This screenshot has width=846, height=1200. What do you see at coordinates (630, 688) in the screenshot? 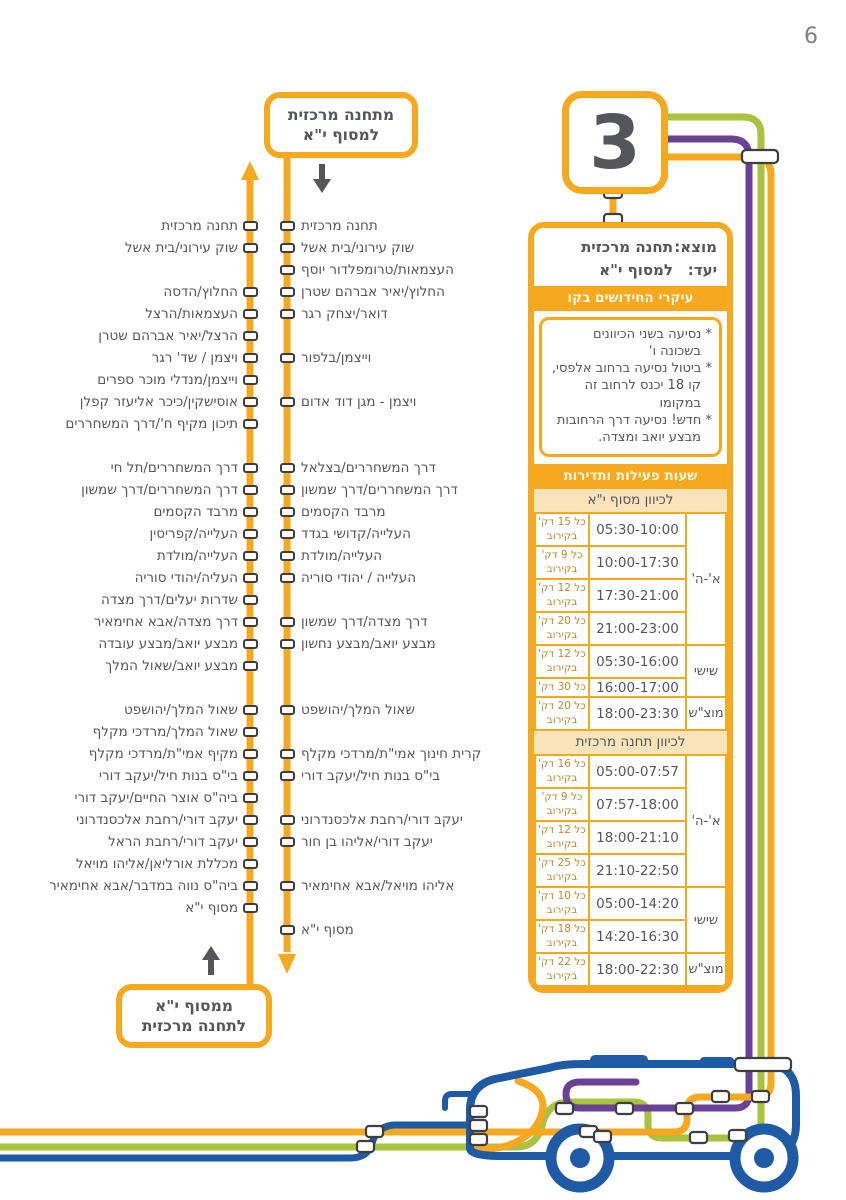
I see `schedule-row: 16:00-17:00 כל 30 דק'` at bounding box center [630, 688].